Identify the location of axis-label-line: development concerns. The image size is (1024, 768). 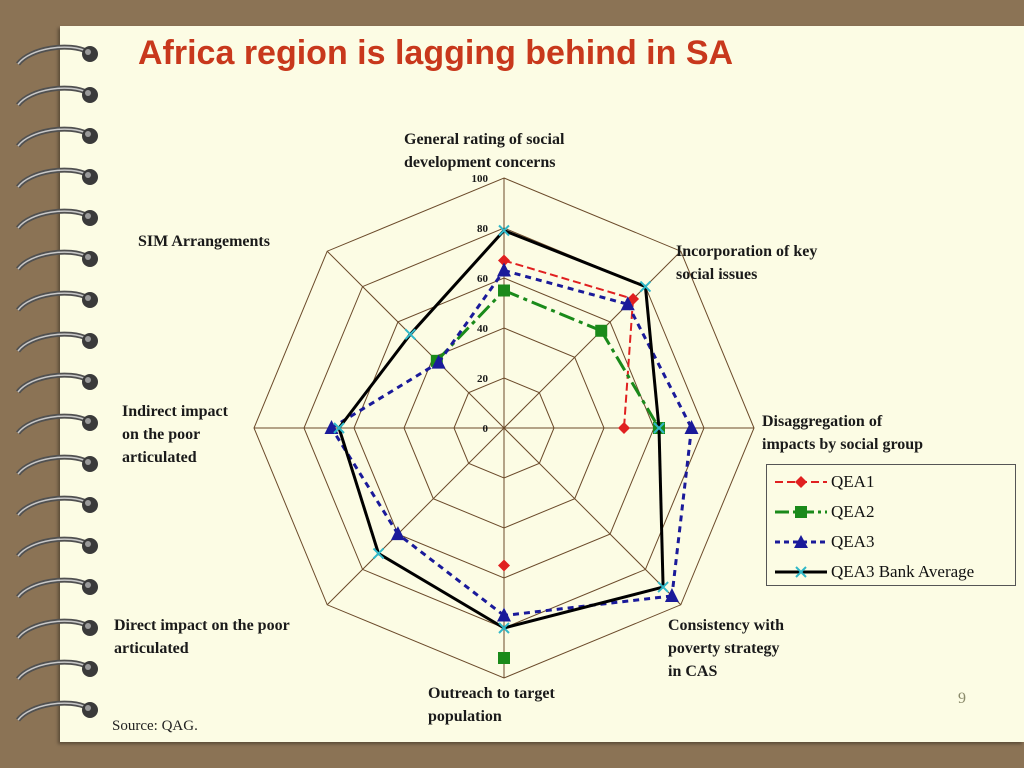
(480, 162).